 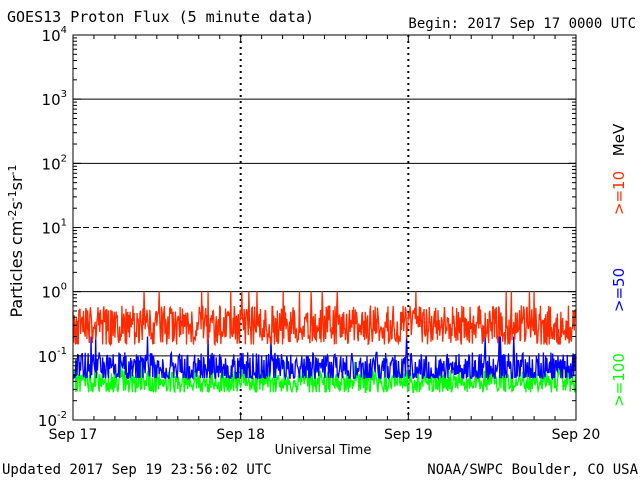 What do you see at coordinates (619, 380) in the screenshot?
I see `legend-series-100: >=100` at bounding box center [619, 380].